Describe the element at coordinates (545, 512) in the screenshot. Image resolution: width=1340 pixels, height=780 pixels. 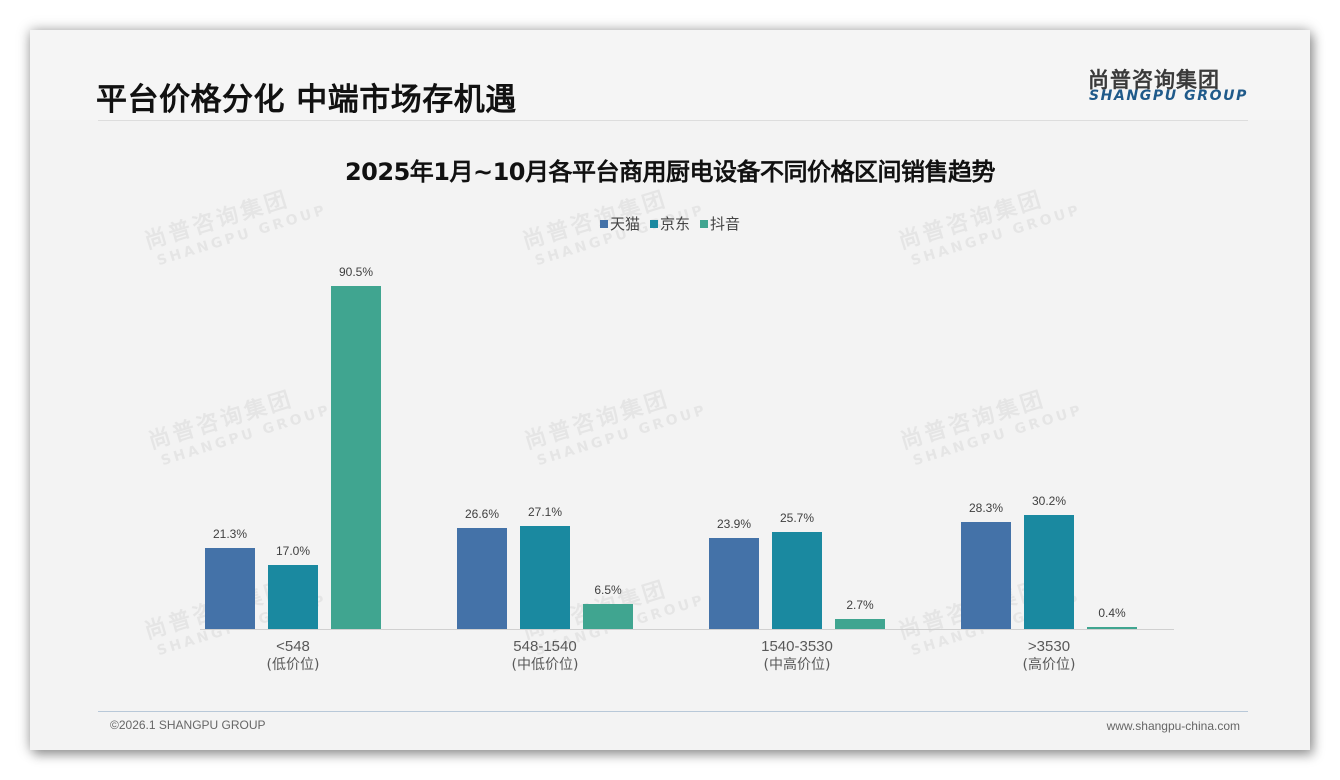
I see `bar-value-label: 27.1%` at that location.